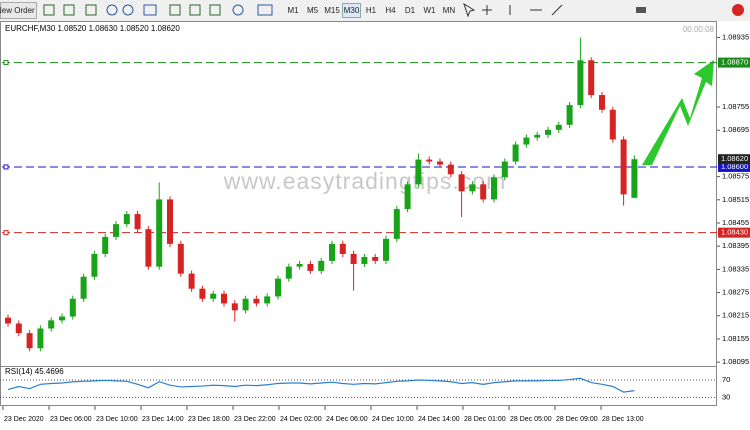 The height and width of the screenshot is (430, 750). I want to click on y-tick-label: 1.08155, so click(735, 338).